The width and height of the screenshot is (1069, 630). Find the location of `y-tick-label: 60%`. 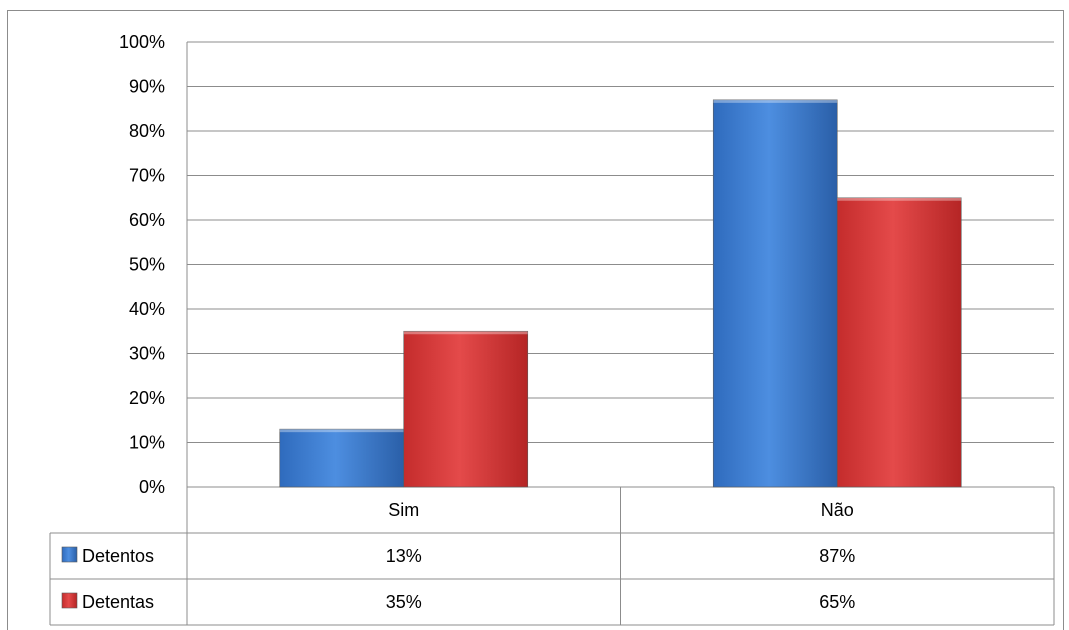

y-tick-label: 60% is located at coordinates (147, 220).